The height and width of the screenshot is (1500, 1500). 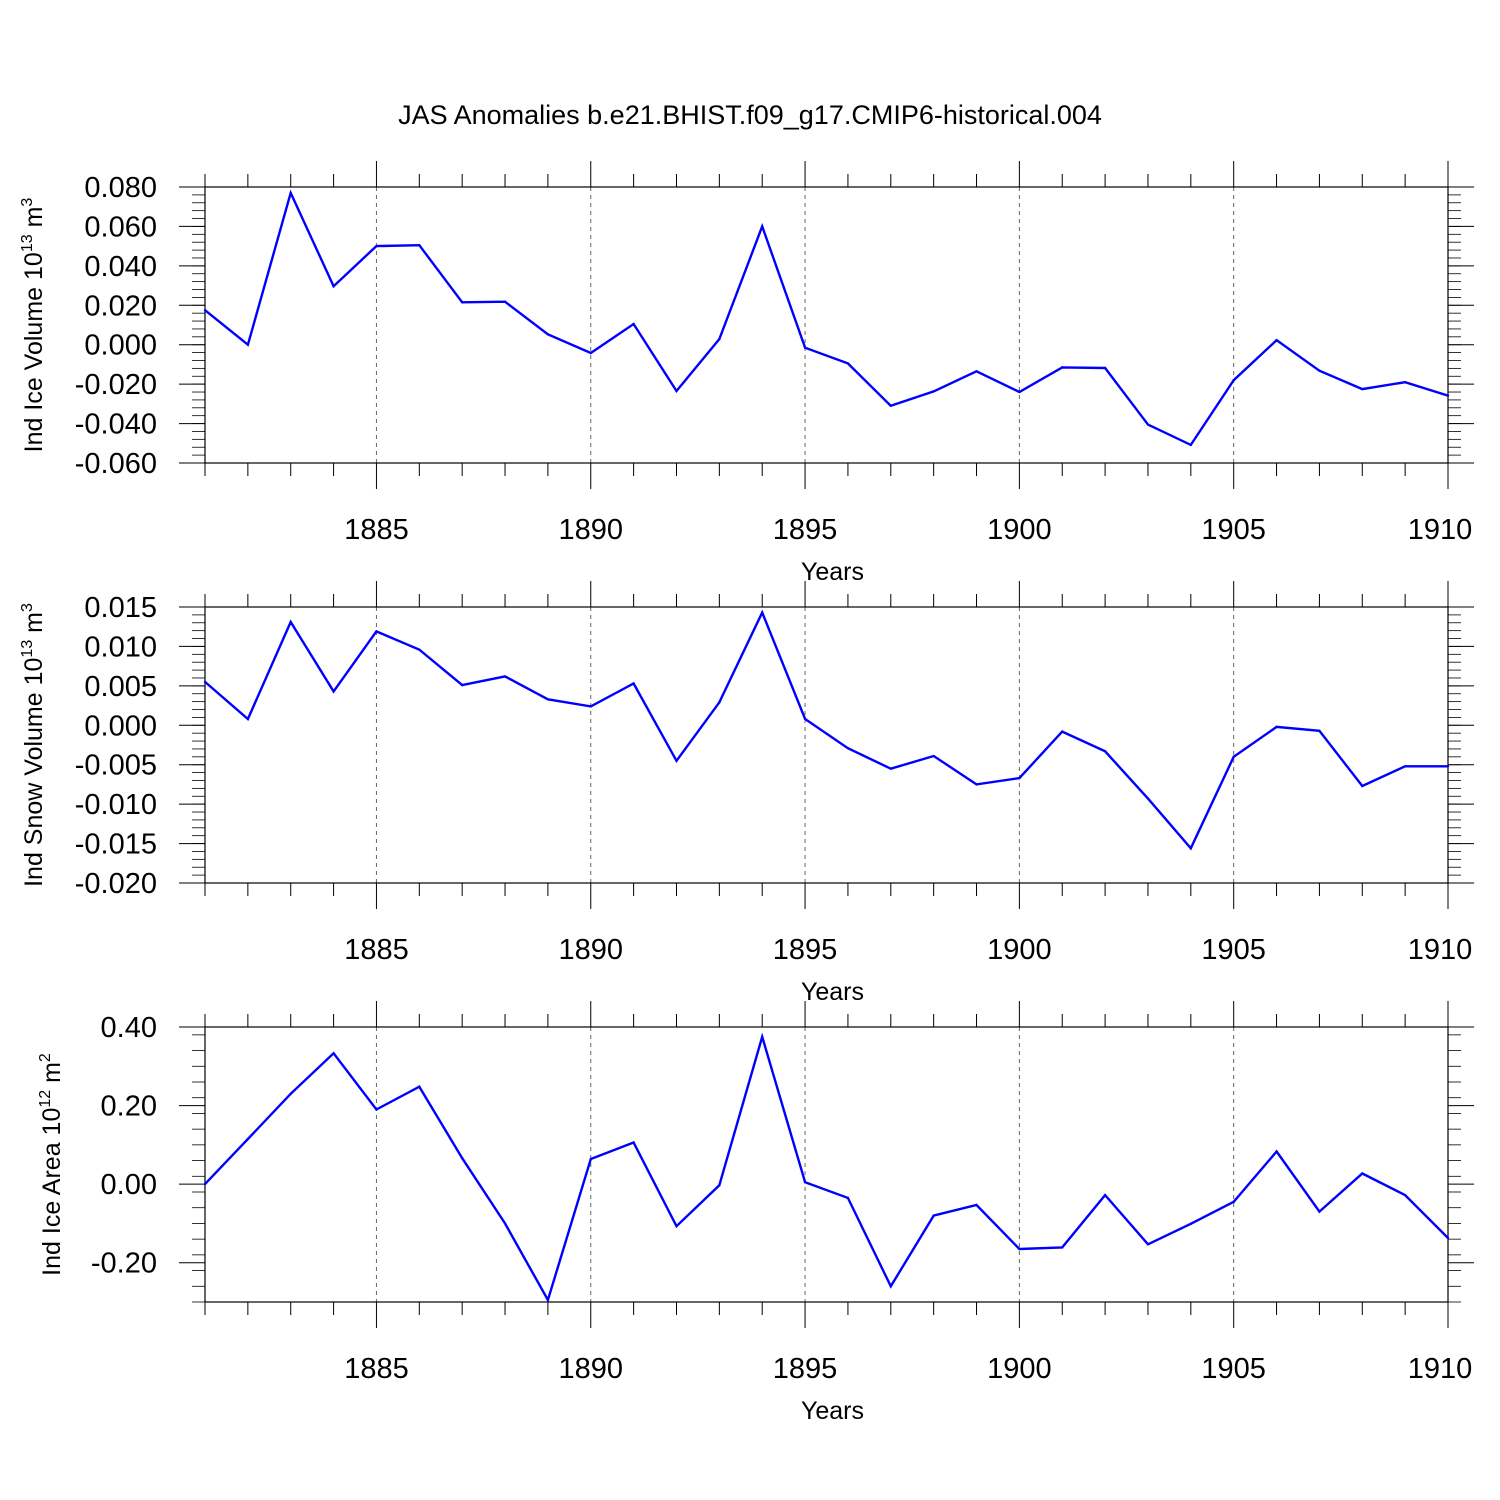 What do you see at coordinates (376, 950) in the screenshot?
I see `x-tick-label: 1885` at bounding box center [376, 950].